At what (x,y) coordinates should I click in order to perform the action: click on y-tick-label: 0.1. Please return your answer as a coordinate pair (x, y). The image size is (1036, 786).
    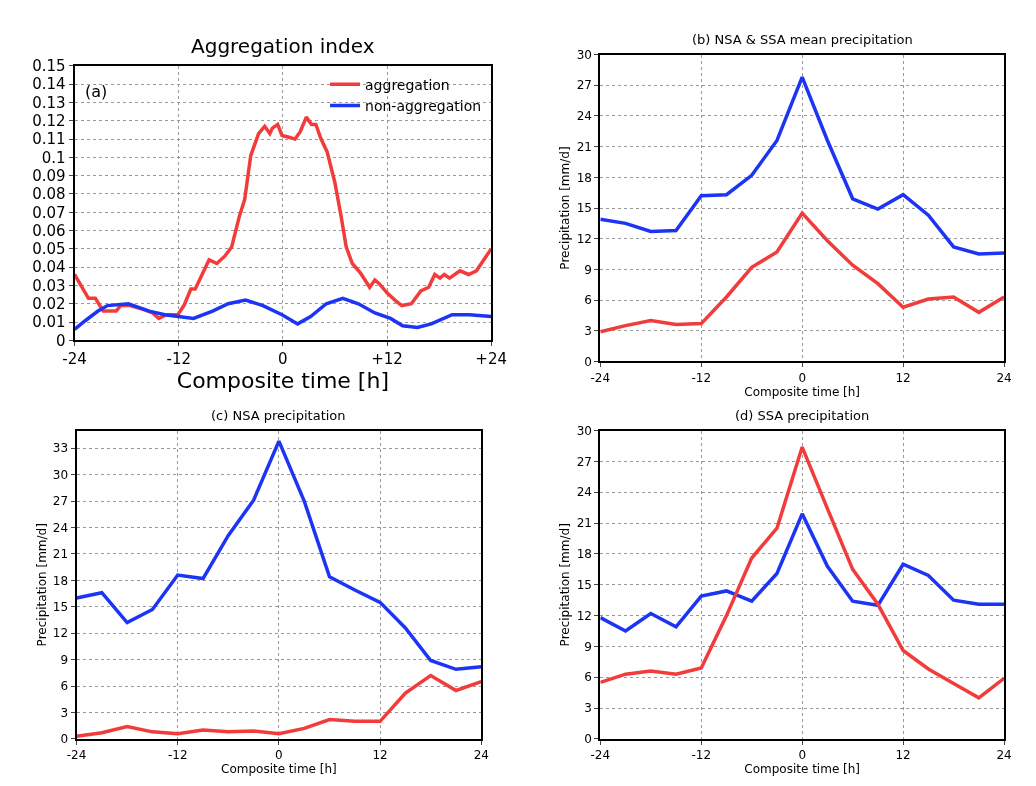
    Looking at the image, I should click on (53, 157).